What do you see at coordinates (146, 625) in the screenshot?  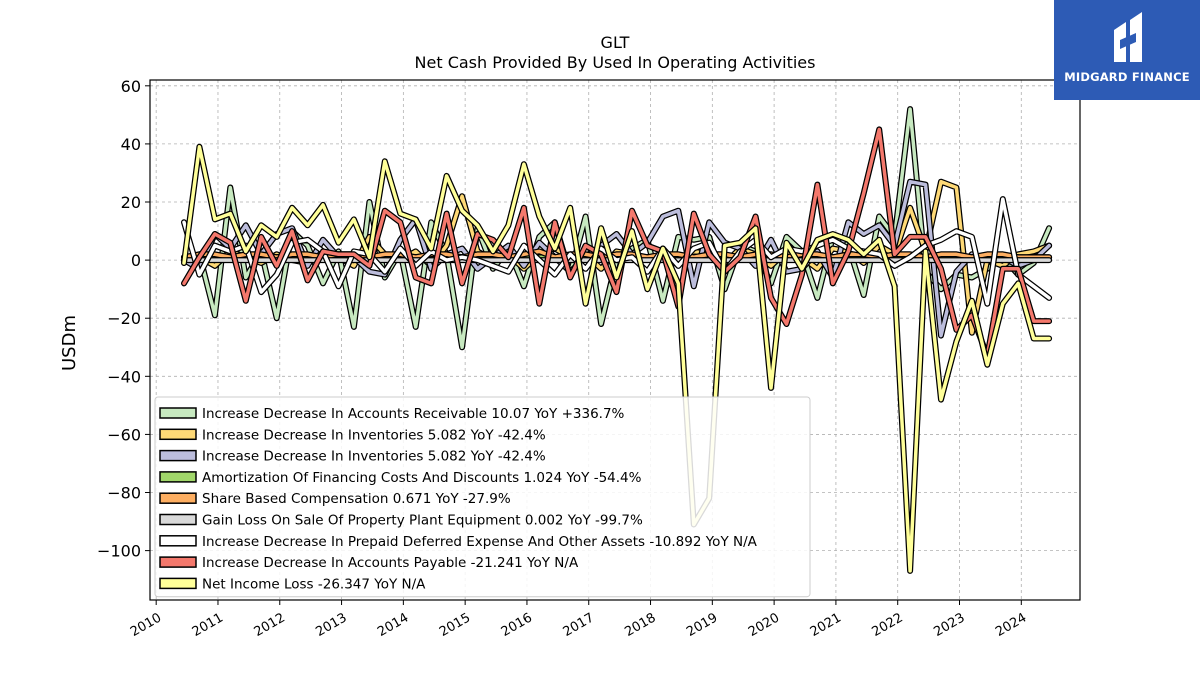 I see `x-tick-label: 2010` at bounding box center [146, 625].